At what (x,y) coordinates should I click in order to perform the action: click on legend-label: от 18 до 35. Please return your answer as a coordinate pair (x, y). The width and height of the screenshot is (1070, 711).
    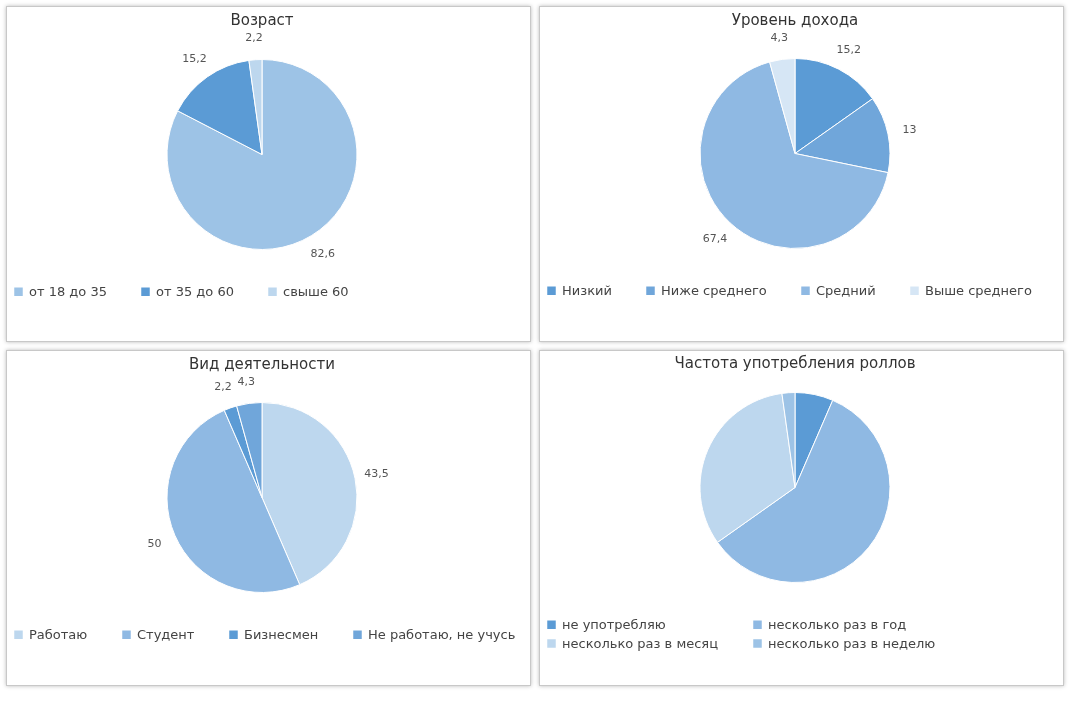
    Looking at the image, I should click on (68, 291).